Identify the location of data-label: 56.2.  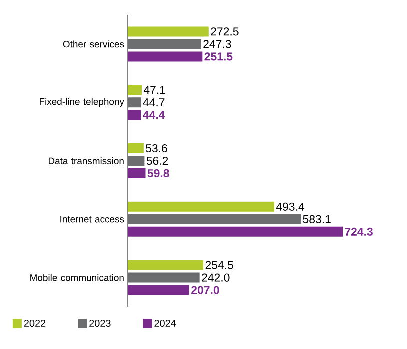
(157, 161).